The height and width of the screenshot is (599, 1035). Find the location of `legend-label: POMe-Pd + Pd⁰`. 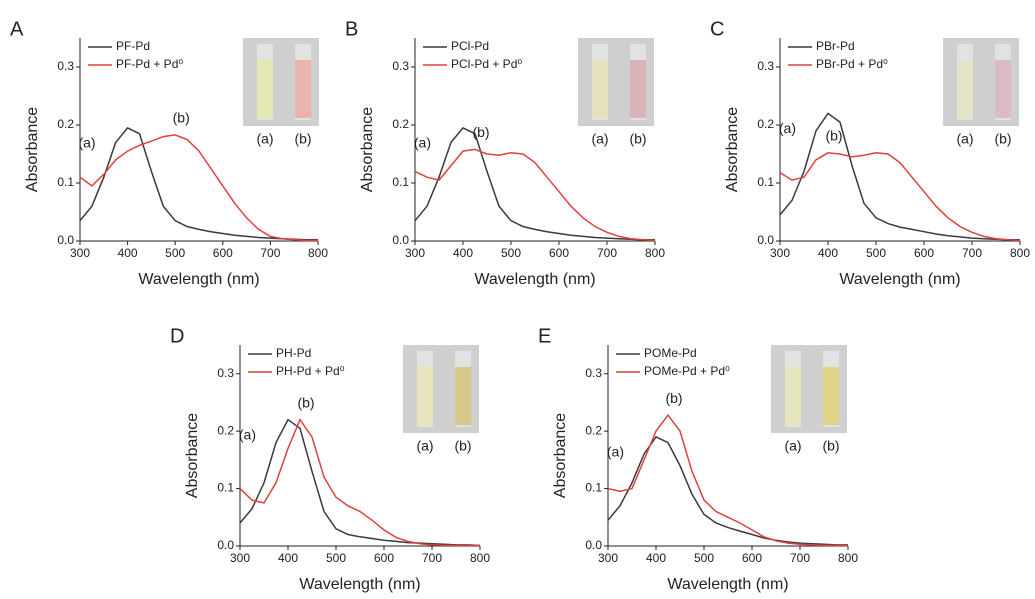

legend-label: POMe-Pd + Pd⁰ is located at coordinates (687, 371).